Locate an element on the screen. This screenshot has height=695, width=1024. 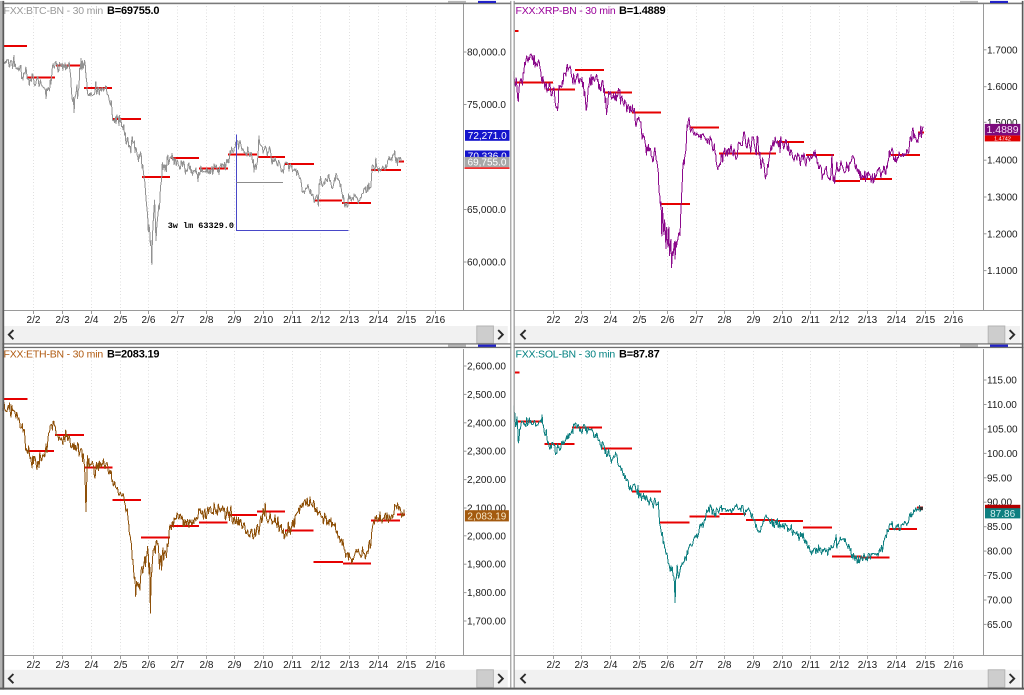
svg-text: B=2083.19 is located at coordinates (133, 355).